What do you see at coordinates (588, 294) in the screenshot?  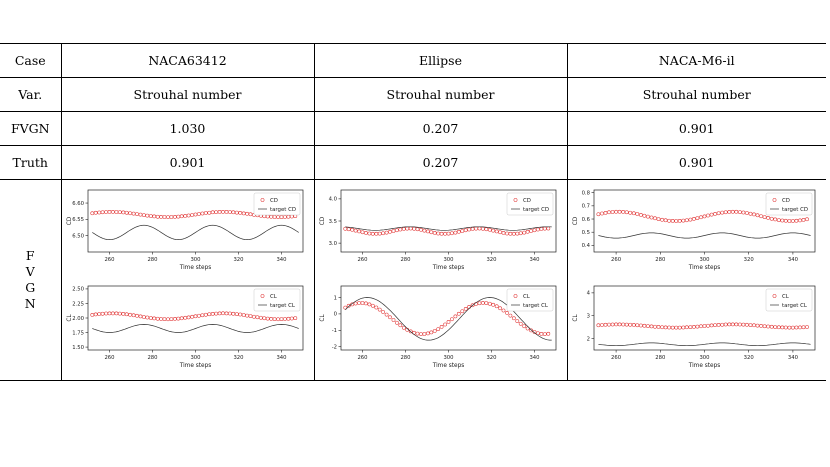 I see `y-tick-label: 4` at bounding box center [588, 294].